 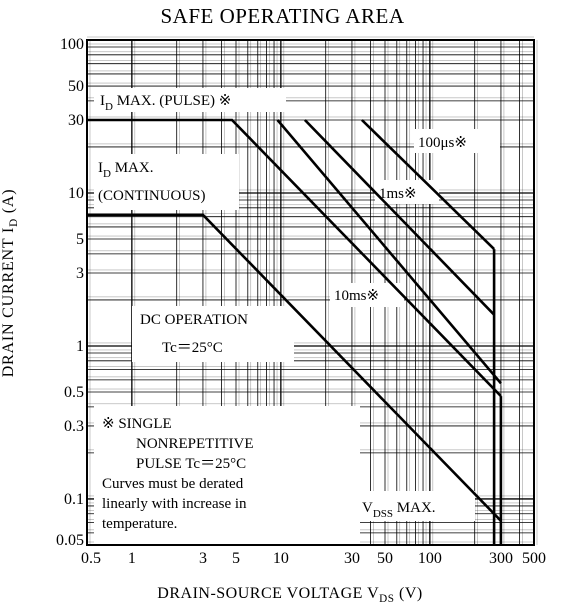 I want to click on x-tick-label: 30, so click(x=352, y=558).